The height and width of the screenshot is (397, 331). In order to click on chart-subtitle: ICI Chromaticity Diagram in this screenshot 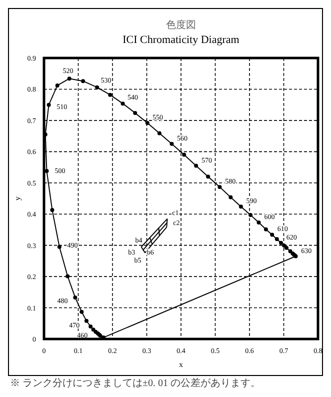, I will do `click(181, 40)`.